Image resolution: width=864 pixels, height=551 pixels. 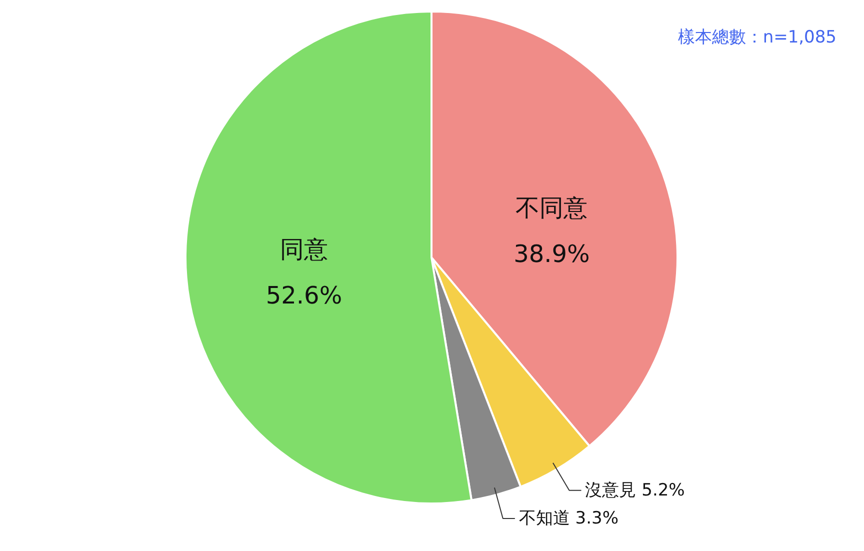 What do you see at coordinates (304, 296) in the screenshot?
I see `data-label: 52.6%` at bounding box center [304, 296].